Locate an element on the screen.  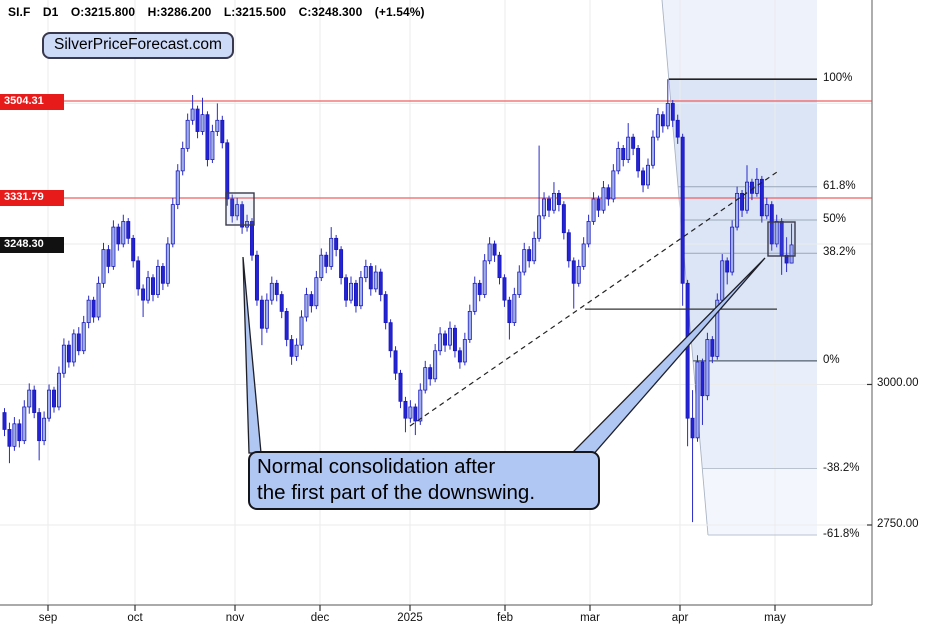
month-label: sep is located at coordinates (48, 618).